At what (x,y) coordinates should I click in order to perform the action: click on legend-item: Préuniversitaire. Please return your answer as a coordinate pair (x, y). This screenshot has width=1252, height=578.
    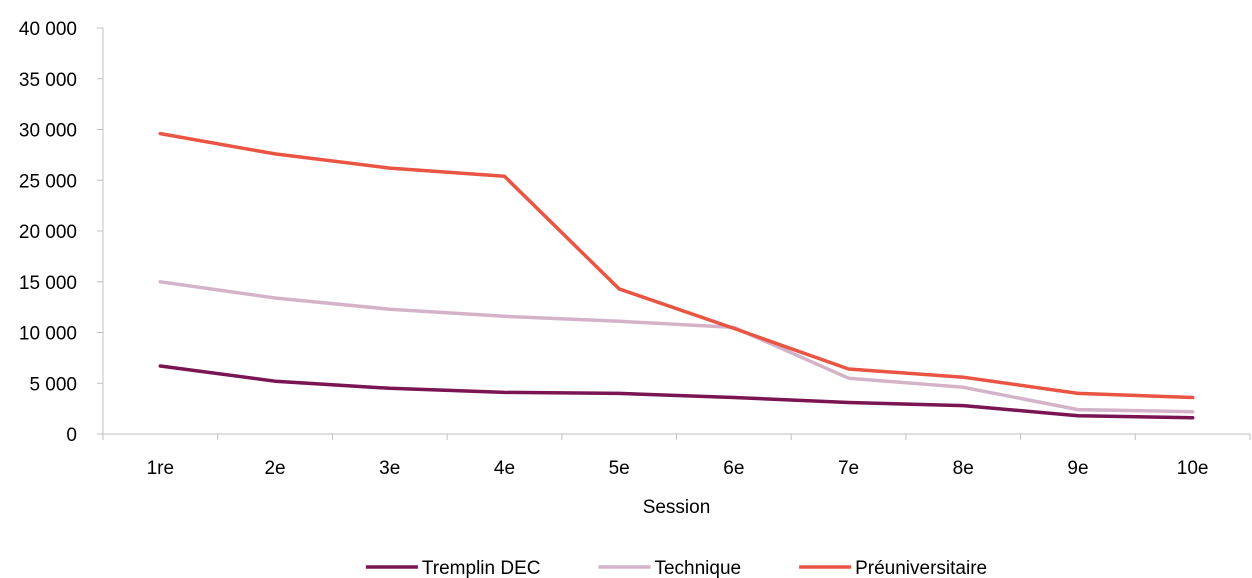
    Looking at the image, I should click on (893, 568).